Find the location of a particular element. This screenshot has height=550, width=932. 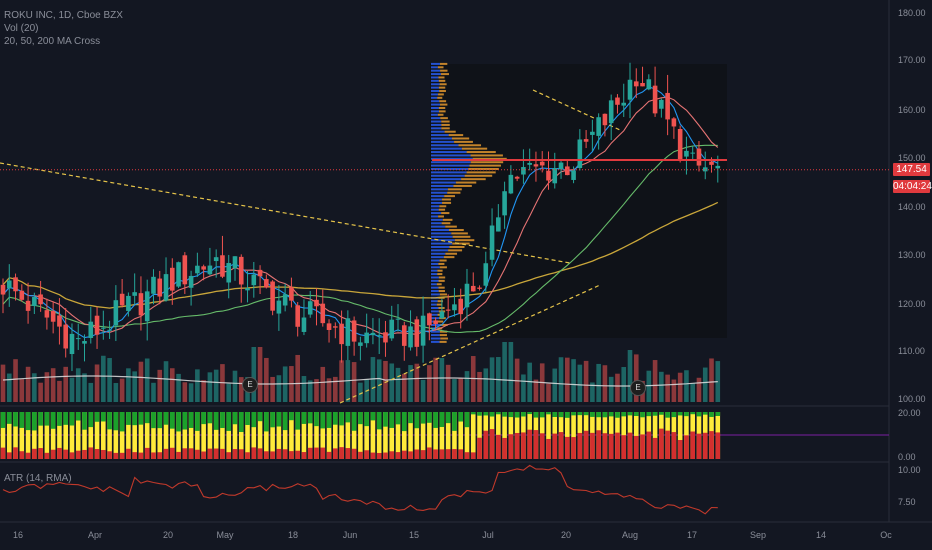

ma-cross-legend: 20, 50, 200 MA Cross is located at coordinates (52, 41).